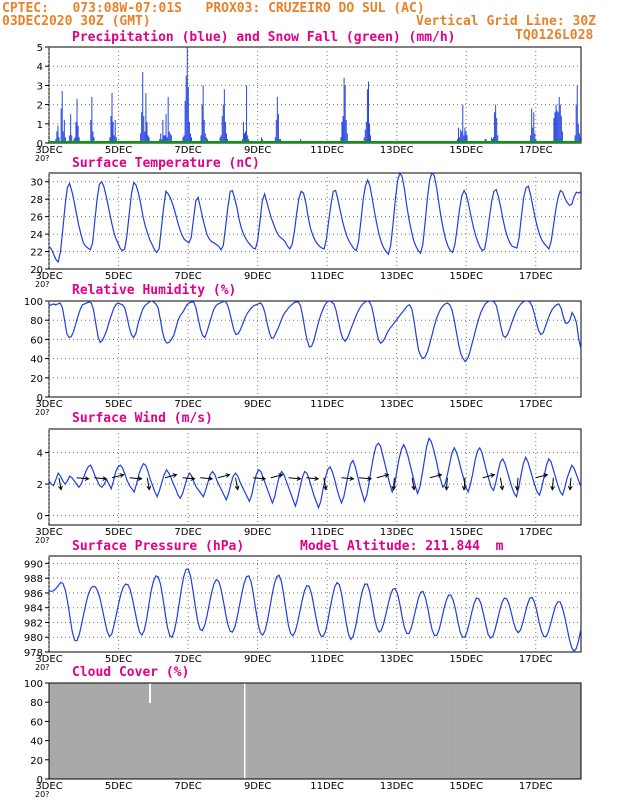  Describe the element at coordinates (36, 742) in the screenshot. I see `y-tick-label: 40` at that location.